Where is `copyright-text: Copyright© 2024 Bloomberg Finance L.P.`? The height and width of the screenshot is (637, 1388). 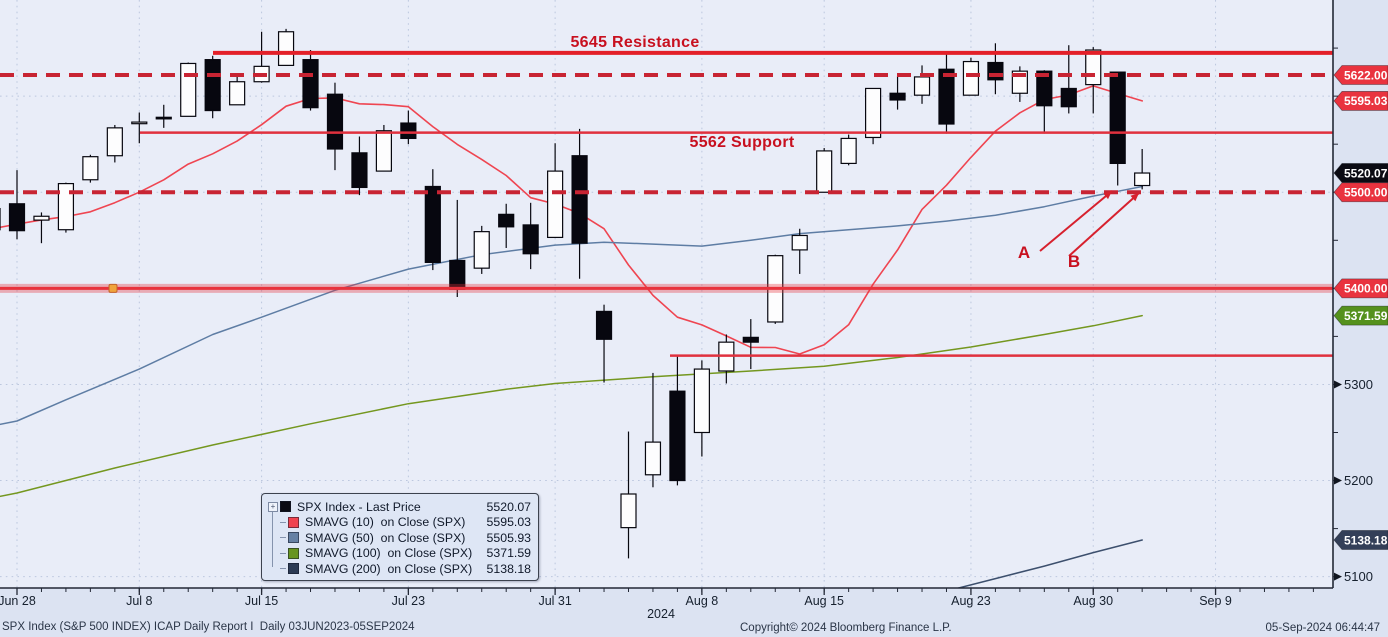
copyright-text: Copyright© 2024 Bloomberg Finance L.P. is located at coordinates (846, 628).